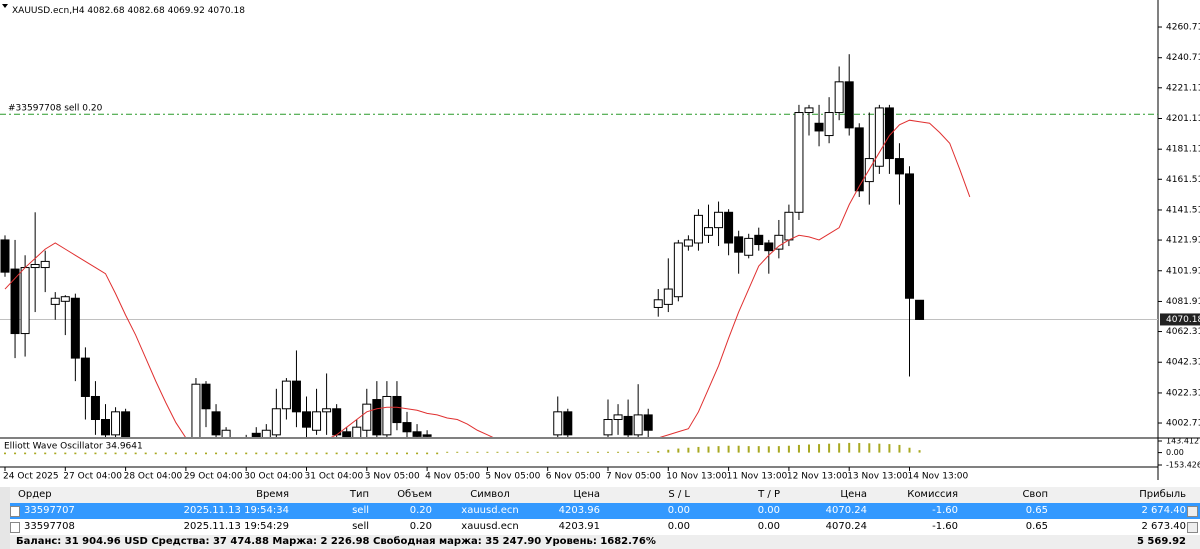  Describe the element at coordinates (1162, 494) in the screenshot. I see `cell: Прибыль` at that location.